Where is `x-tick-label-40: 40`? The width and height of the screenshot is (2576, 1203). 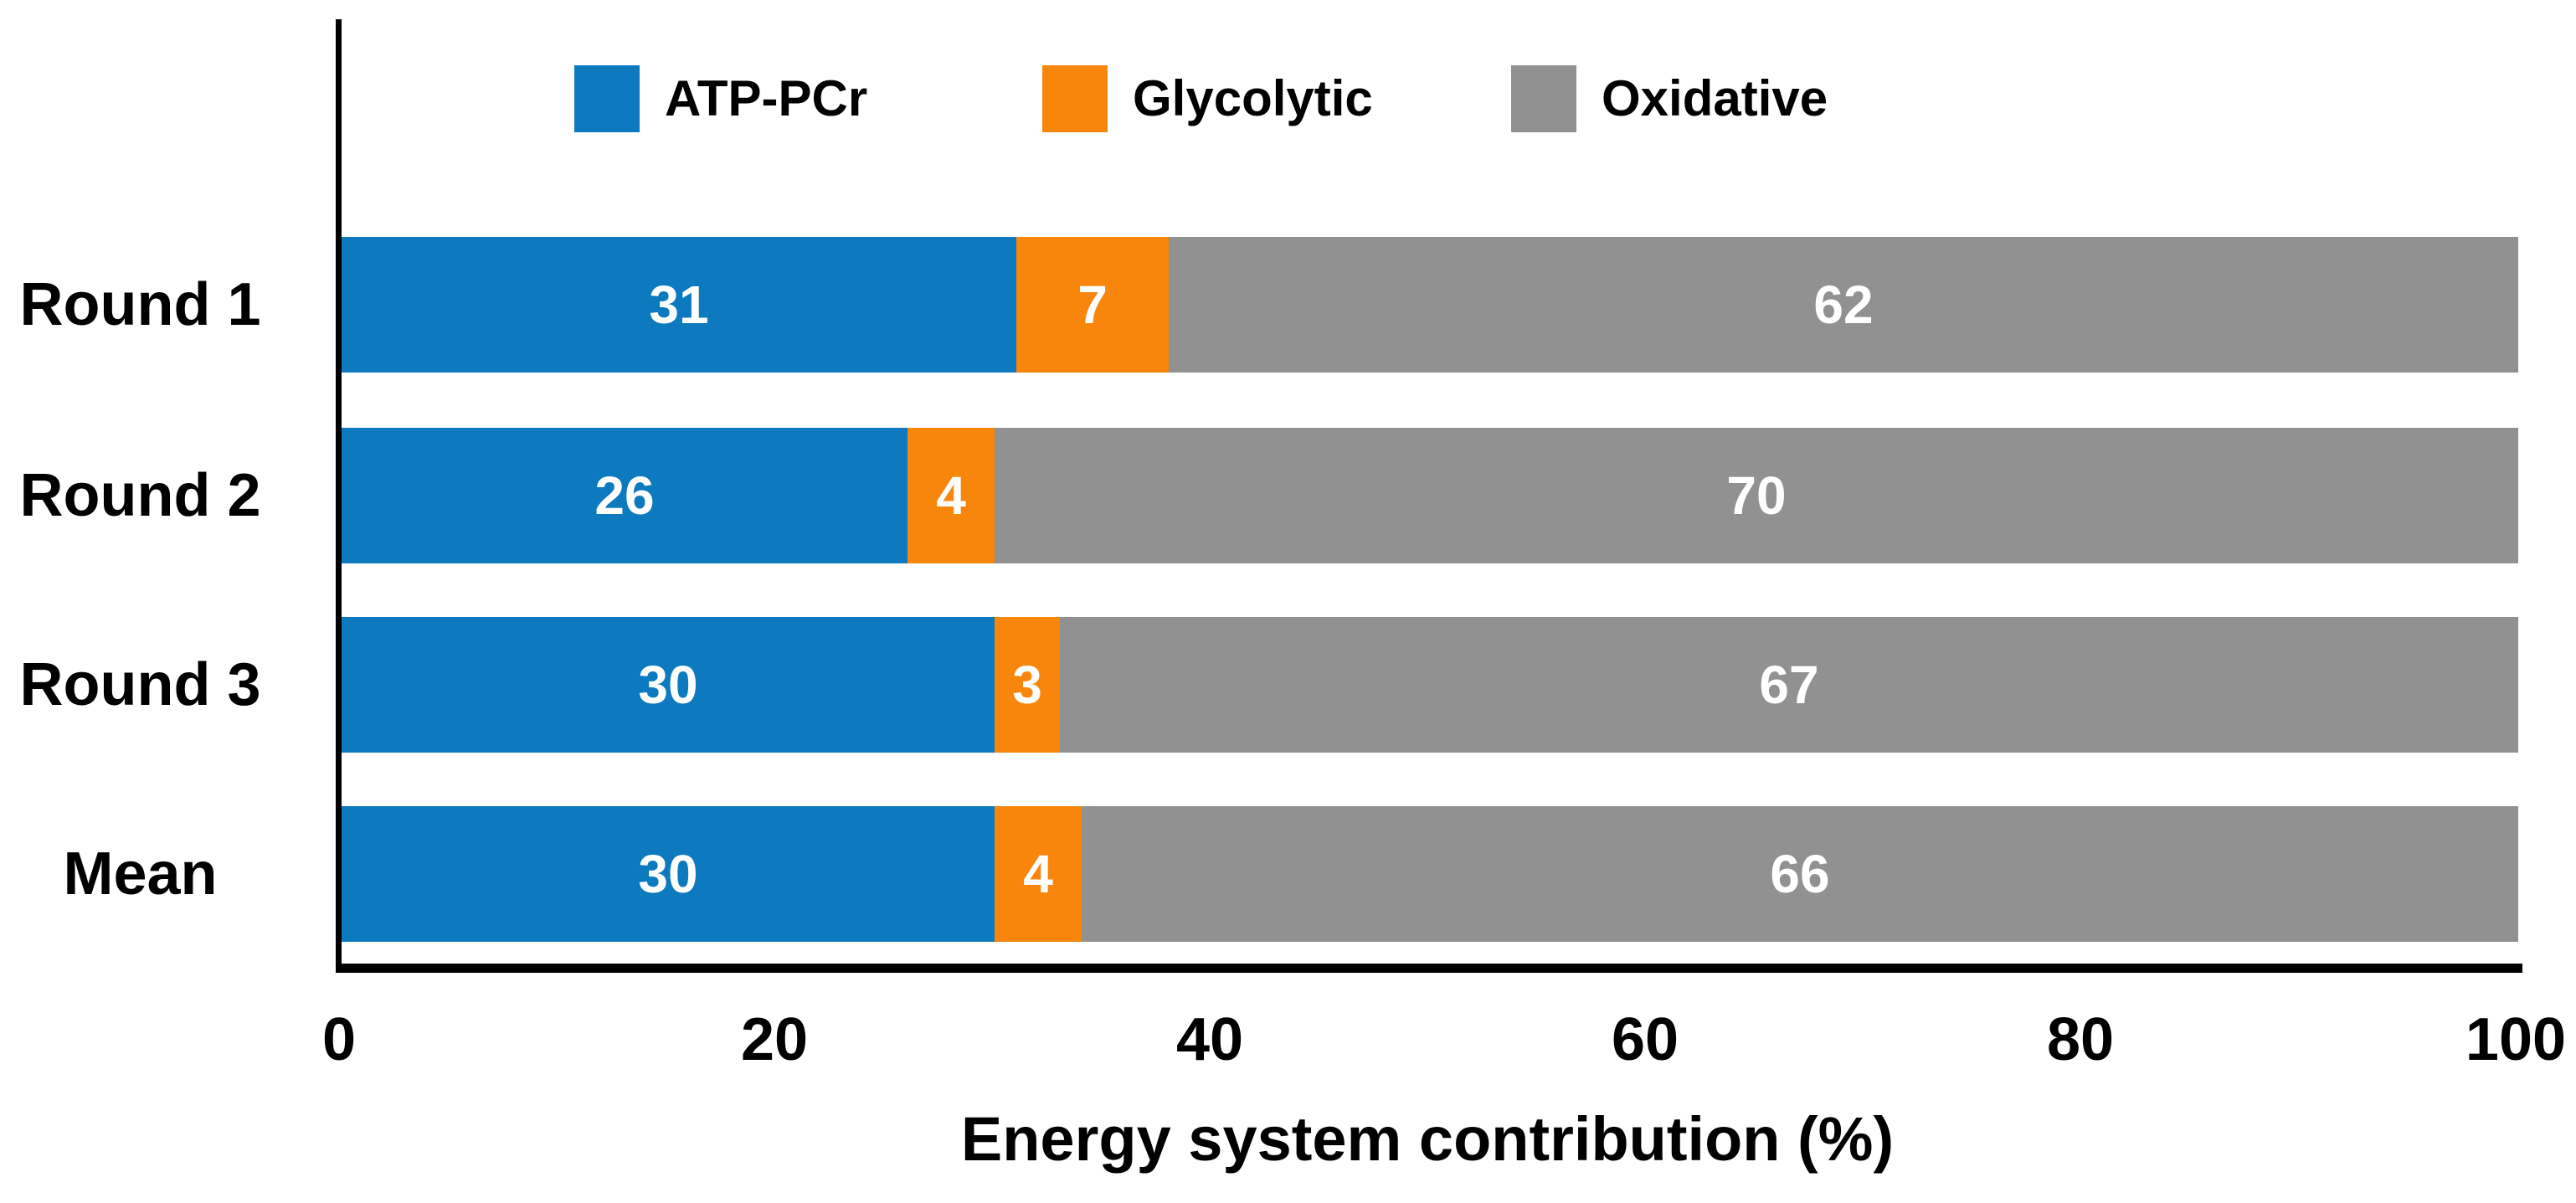
x-tick-label-40: 40 is located at coordinates (1210, 1039).